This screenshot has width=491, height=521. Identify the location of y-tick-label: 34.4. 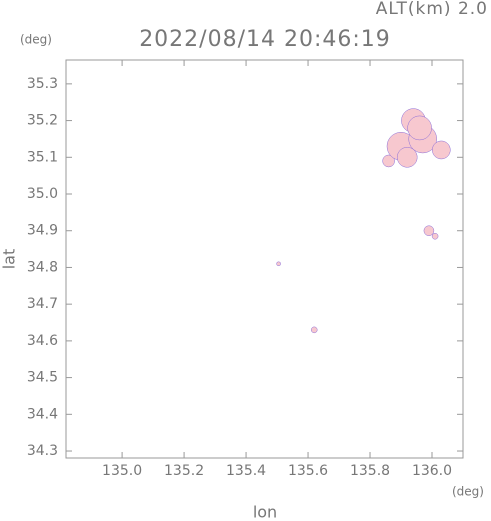
(42, 414).